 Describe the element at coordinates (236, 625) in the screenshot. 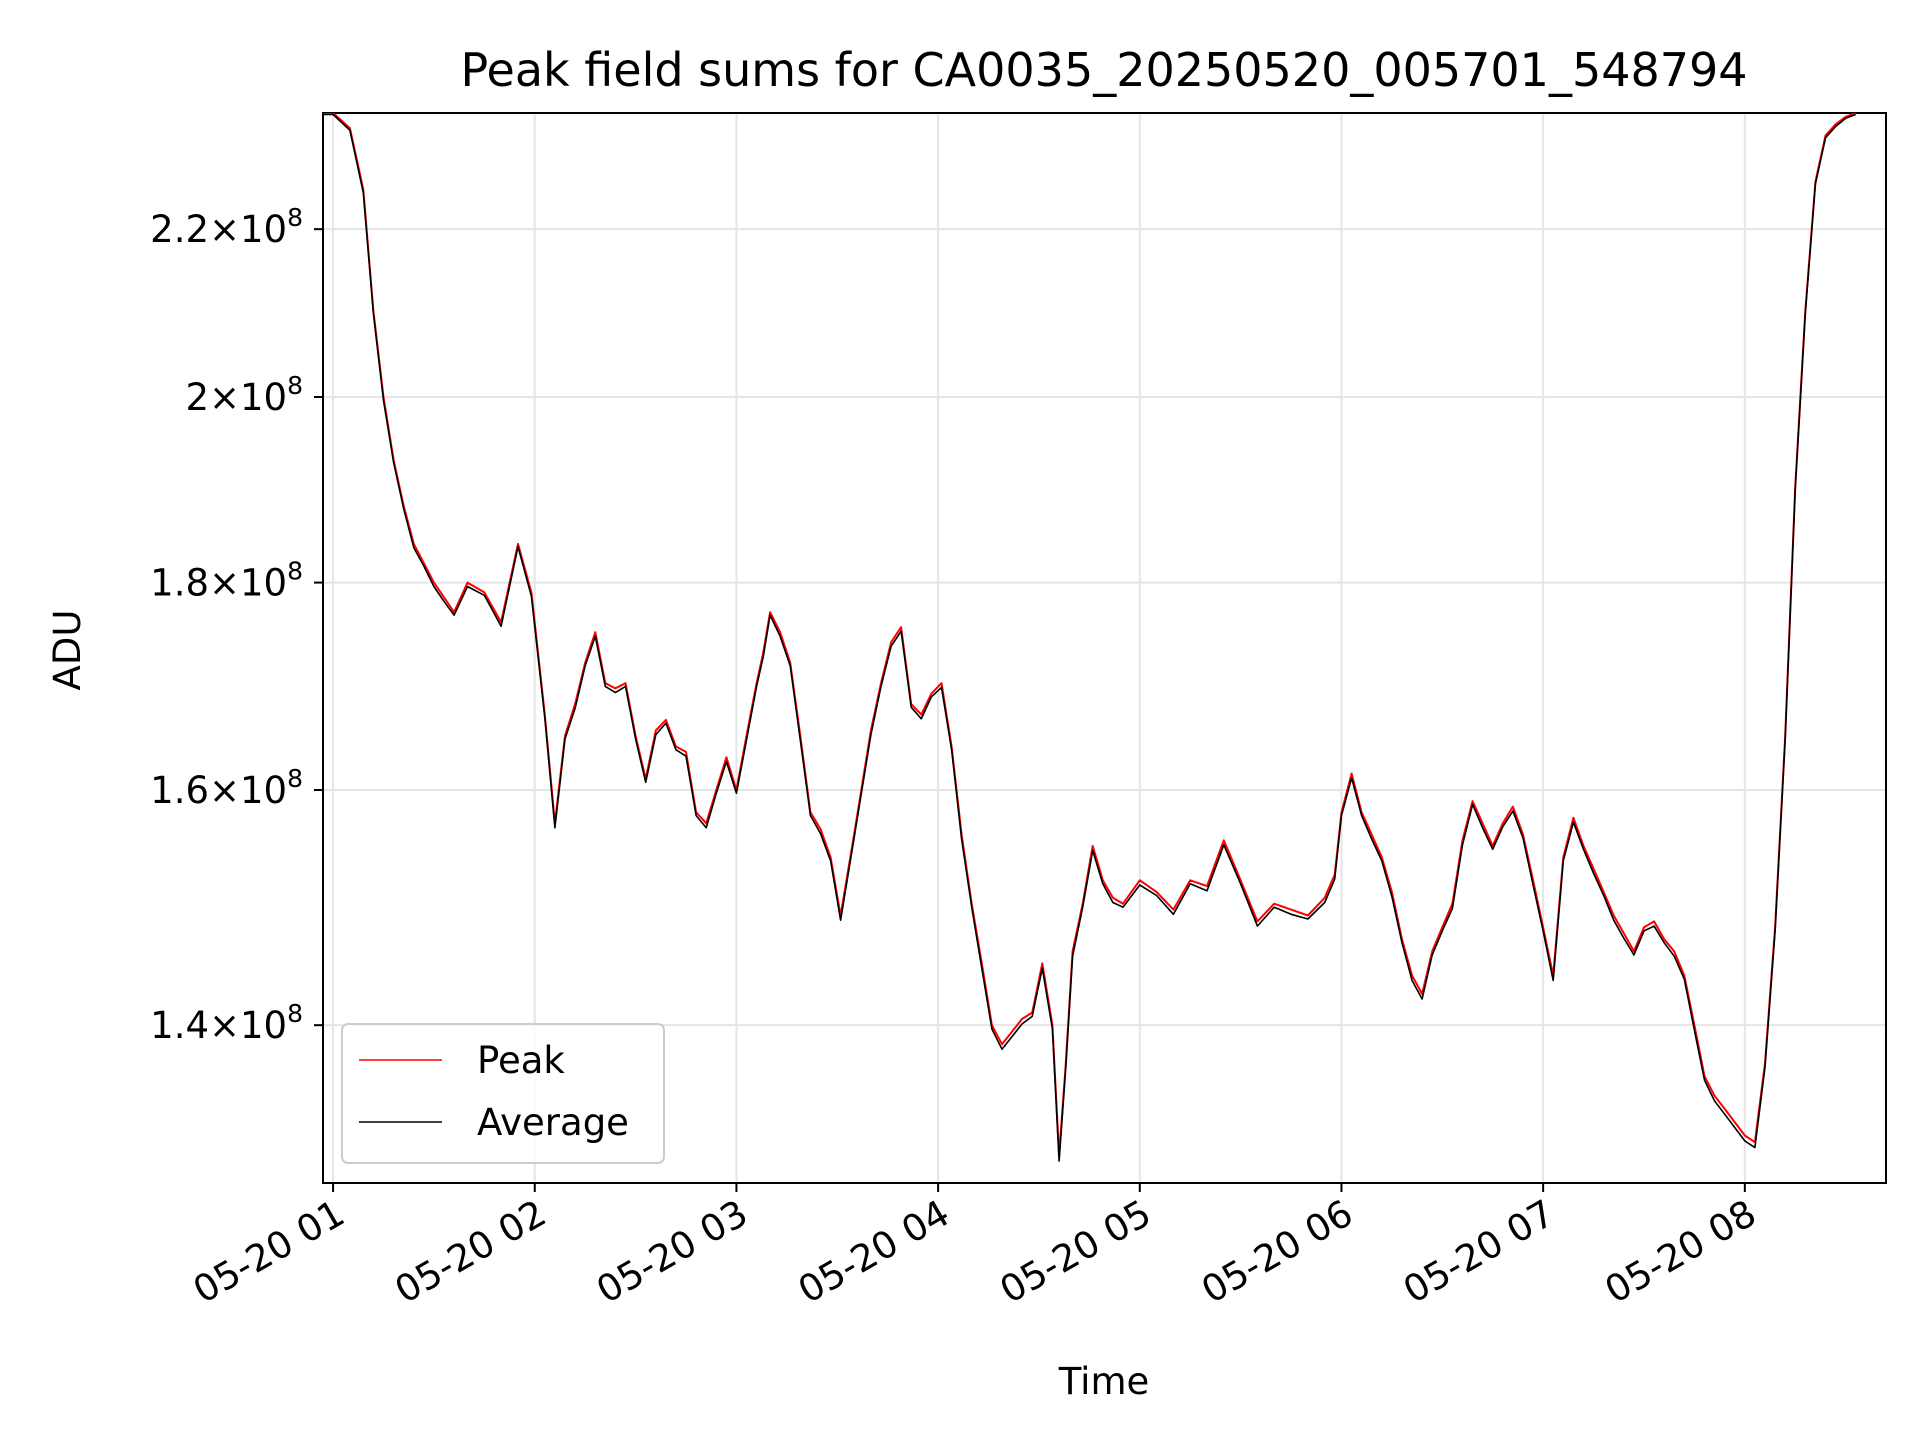

I see `y-axis-ticks: 1.4×108 1.6×108 1.8×108 2×108 2.2×108` at that location.